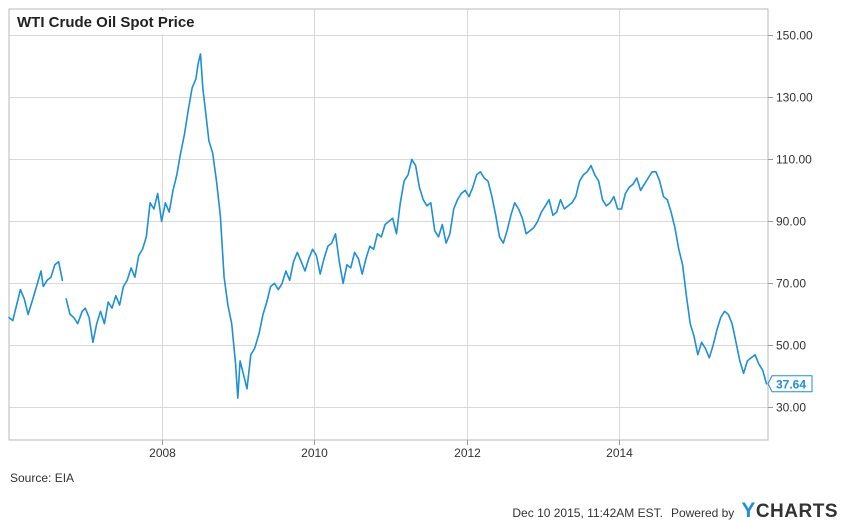 This screenshot has width=850, height=523. Describe the element at coordinates (791, 284) in the screenshot. I see `y-tick-label: 70.00` at that location.